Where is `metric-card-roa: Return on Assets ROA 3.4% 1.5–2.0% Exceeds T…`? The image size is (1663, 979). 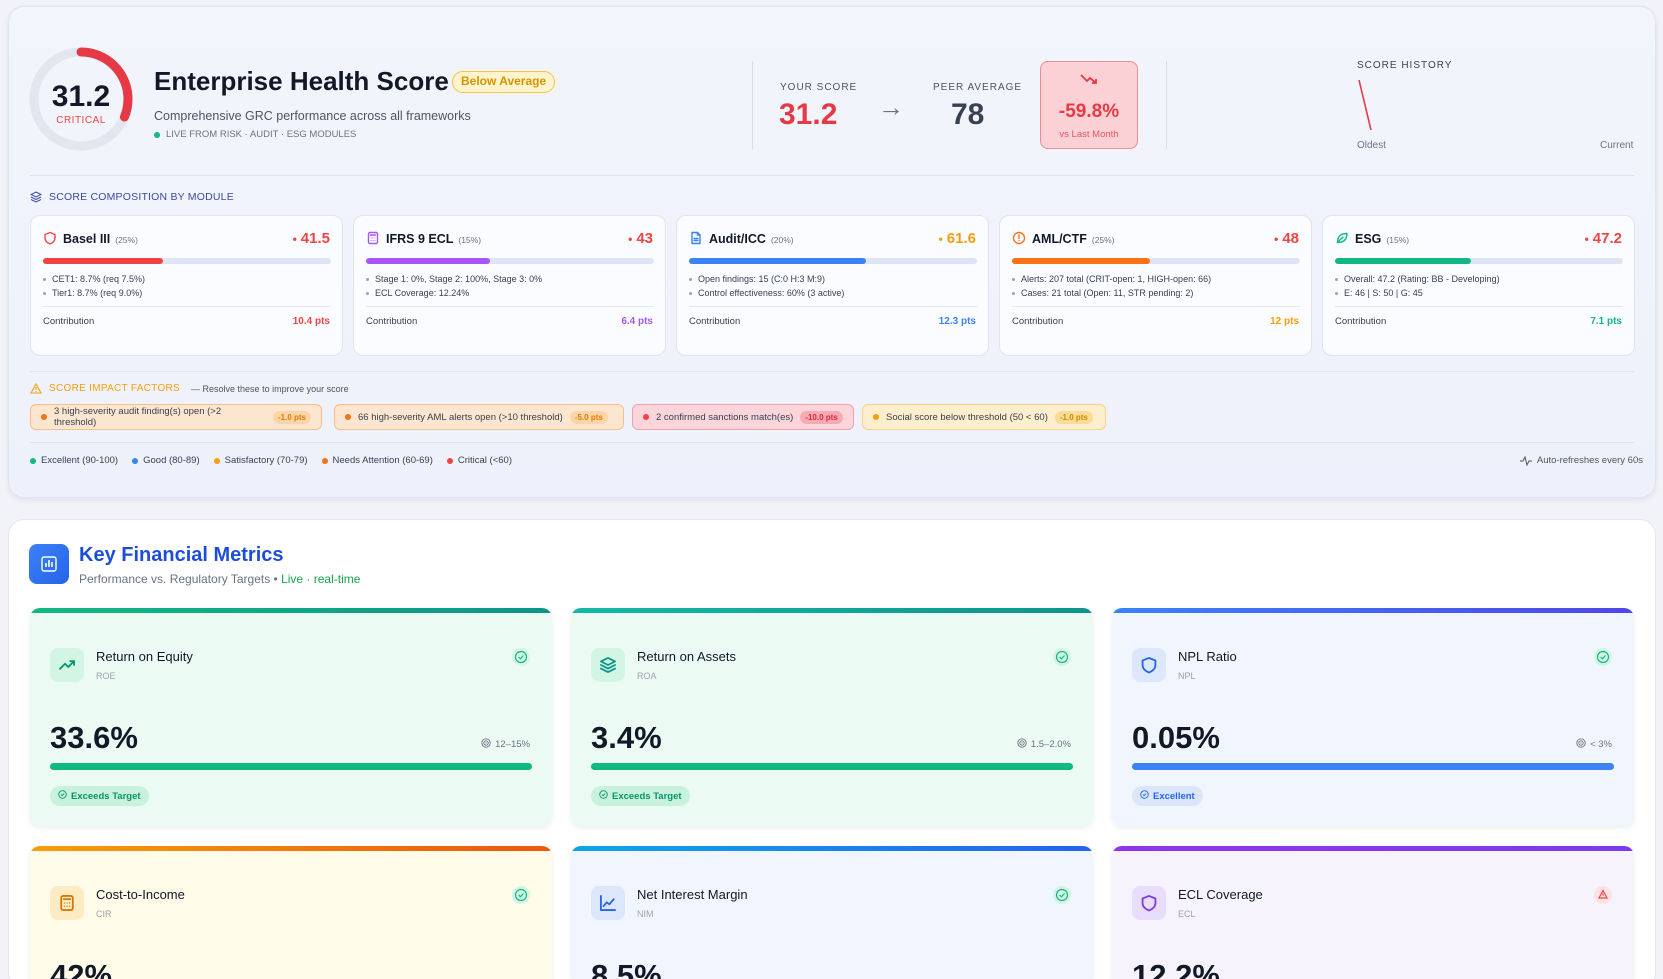 metric-card-roa: Return on Assets ROA 3.4% 1.5–2.0% Exceeds T… is located at coordinates (832, 717).